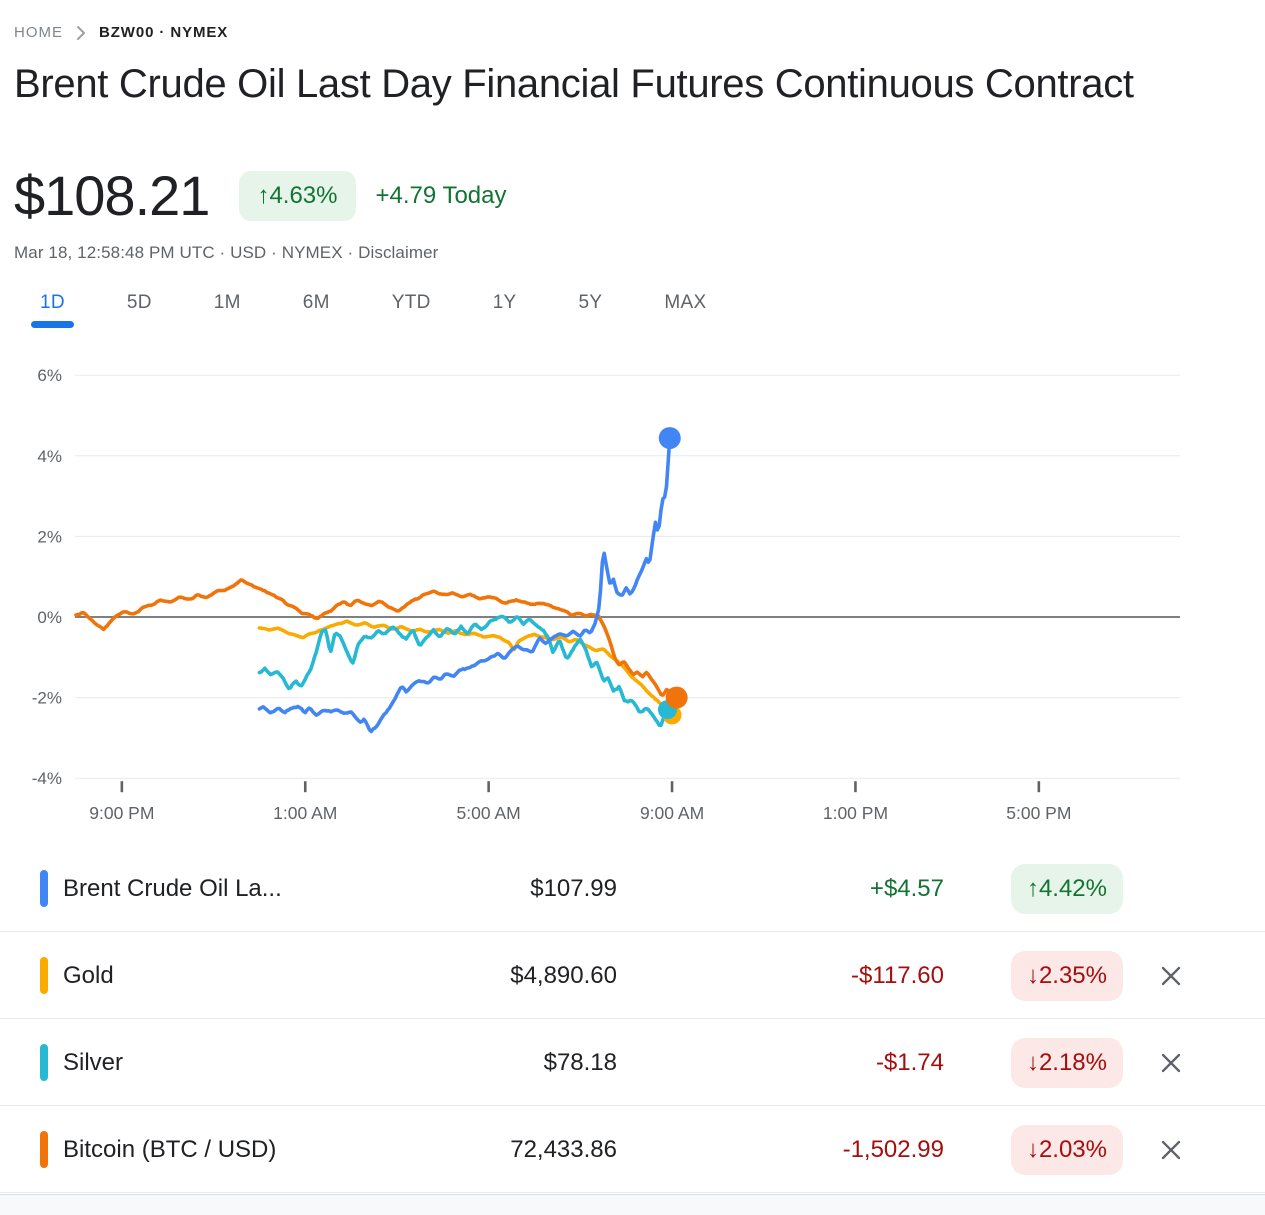 The height and width of the screenshot is (1215, 1265). Describe the element at coordinates (563, 1149) in the screenshot. I see `instrument-price: 72,433.86` at that location.